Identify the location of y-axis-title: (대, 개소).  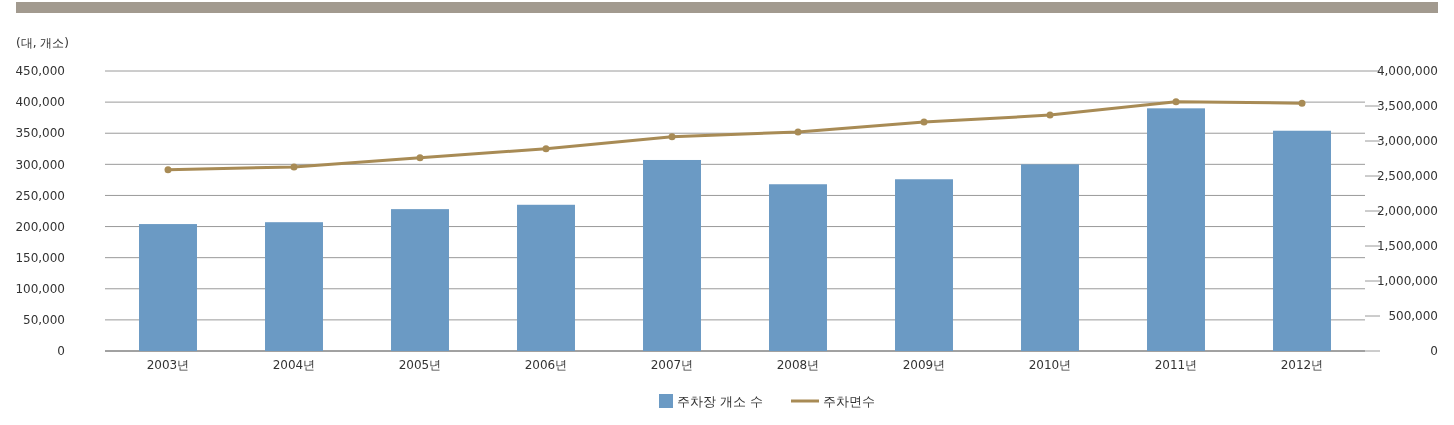
(42, 43).